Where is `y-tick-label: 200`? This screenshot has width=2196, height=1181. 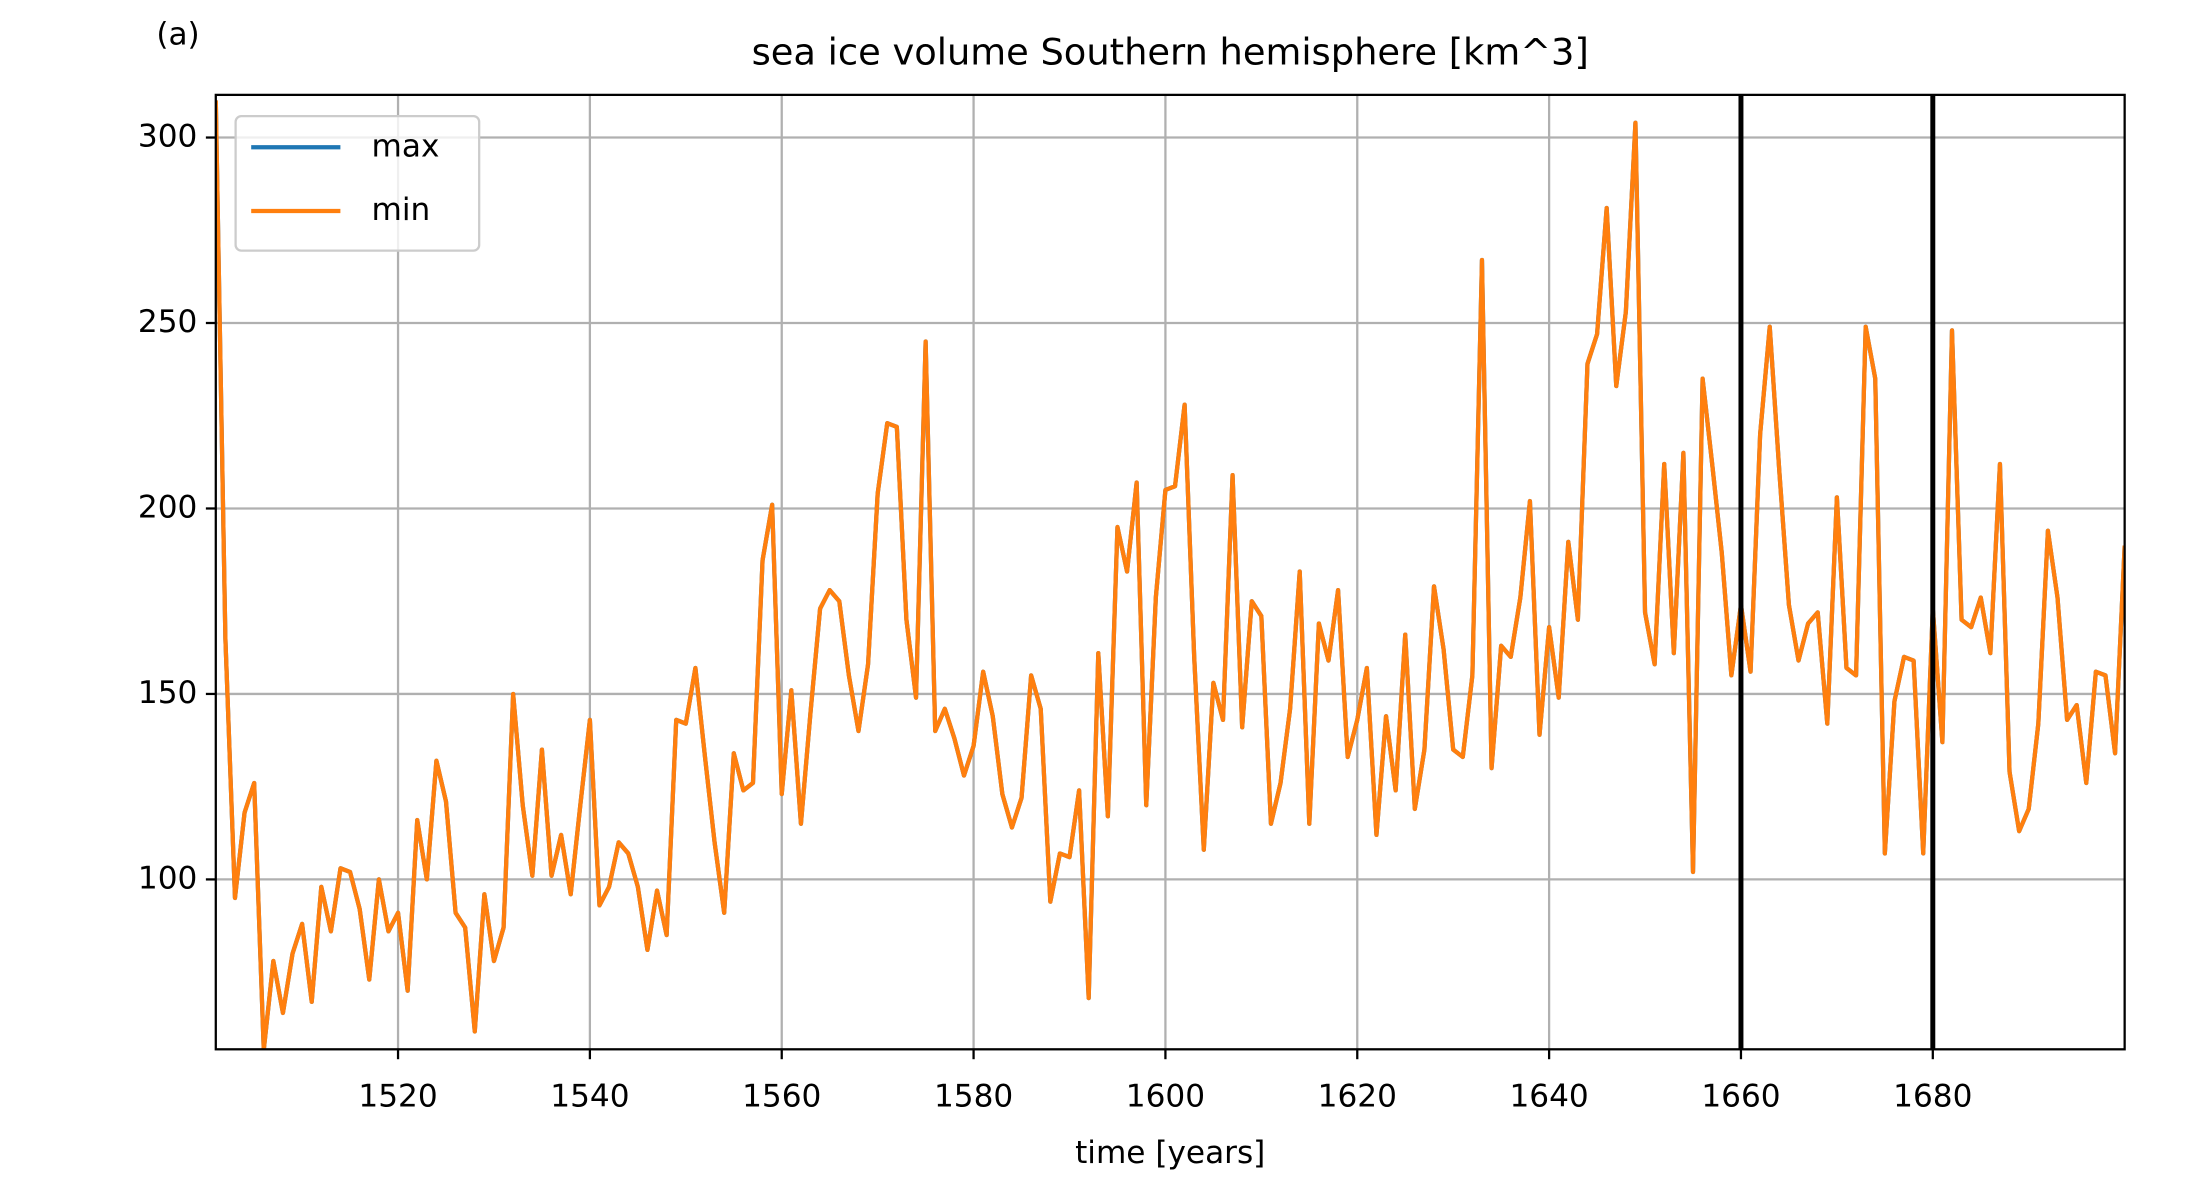 y-tick-label: 200 is located at coordinates (167, 507).